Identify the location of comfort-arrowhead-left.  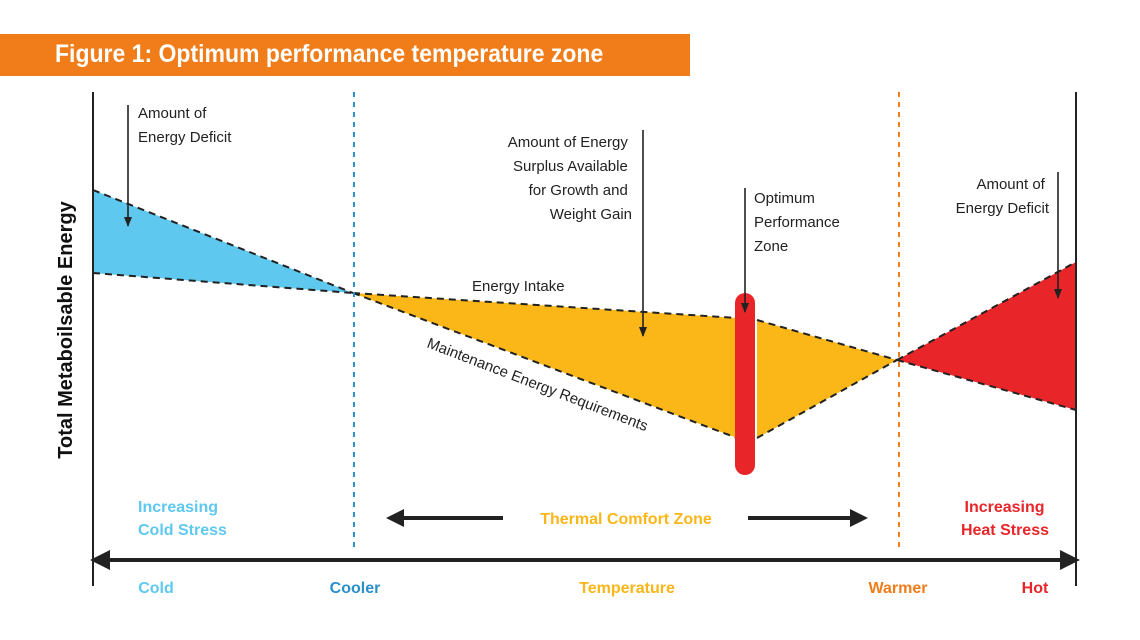
(395, 518).